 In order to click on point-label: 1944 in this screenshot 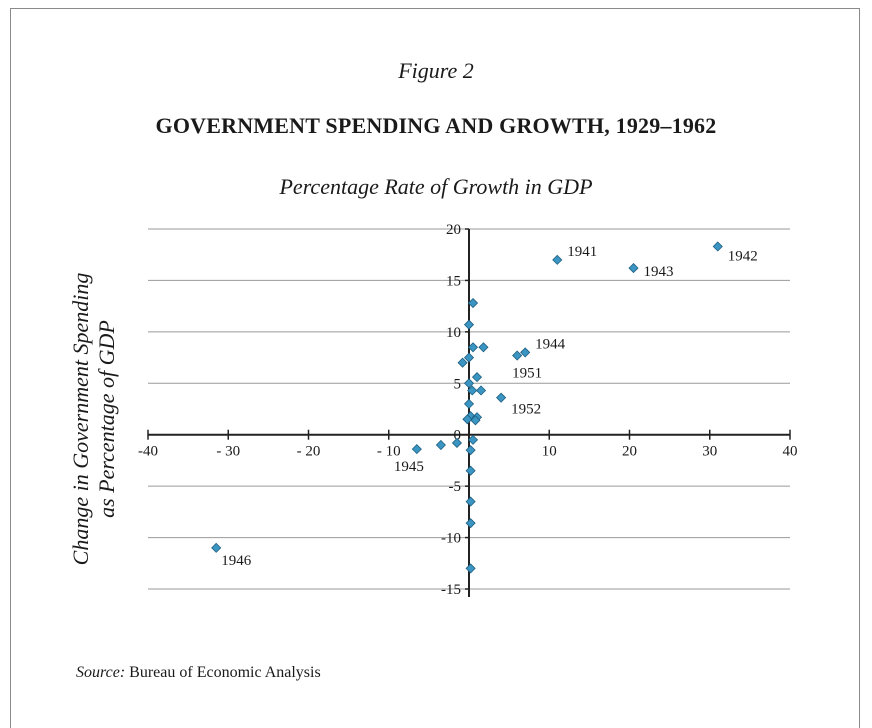, I will do `click(550, 344)`.